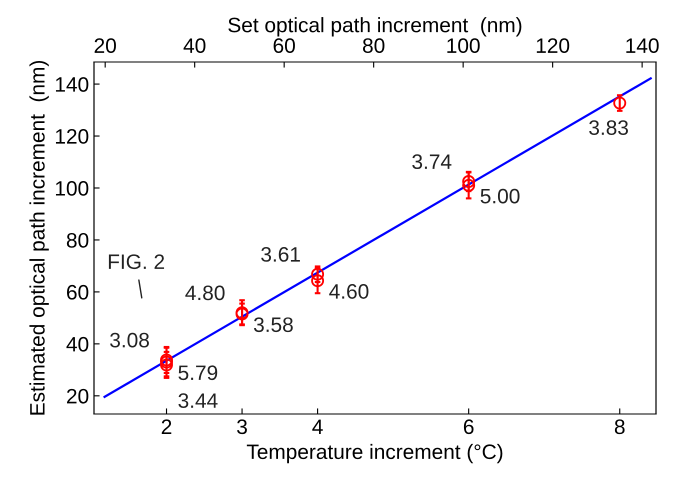 This screenshot has height=478, width=678. Describe the element at coordinates (642, 46) in the screenshot. I see `x2-tick-label: 140` at that location.